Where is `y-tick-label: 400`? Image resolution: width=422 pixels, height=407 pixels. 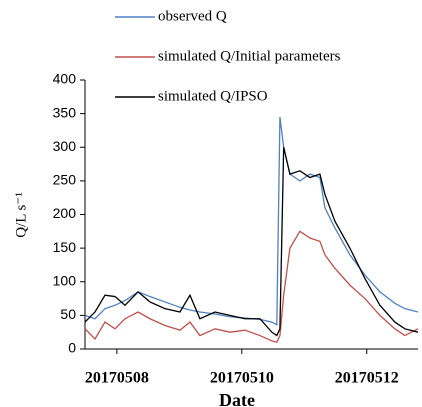
y-tick-label: 400 is located at coordinates (65, 79).